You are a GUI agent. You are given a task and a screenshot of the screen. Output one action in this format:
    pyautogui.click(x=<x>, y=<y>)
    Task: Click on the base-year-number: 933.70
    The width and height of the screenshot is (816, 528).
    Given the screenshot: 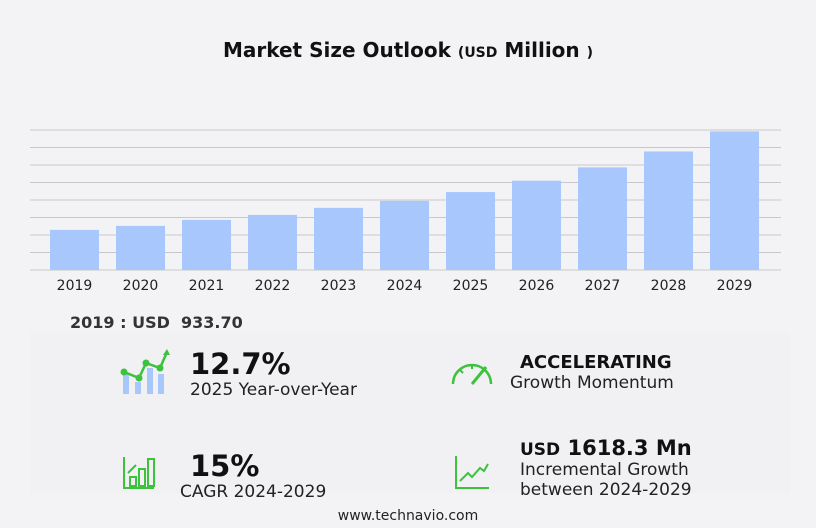 What is the action you would take?
    pyautogui.click(x=212, y=322)
    